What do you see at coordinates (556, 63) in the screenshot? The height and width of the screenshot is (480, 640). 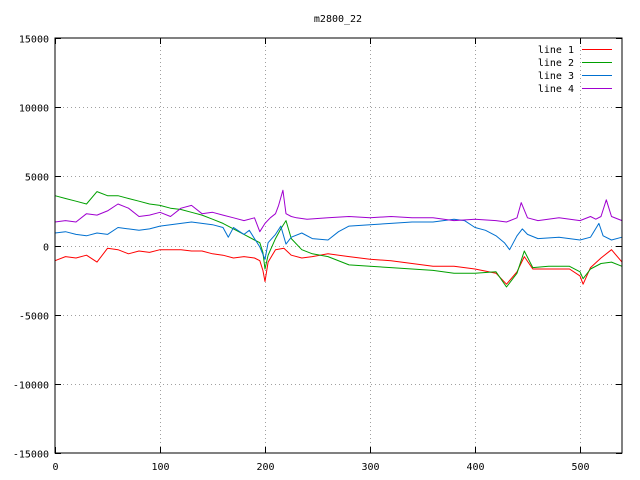 I see `legend-label-2: line 2` at bounding box center [556, 63].